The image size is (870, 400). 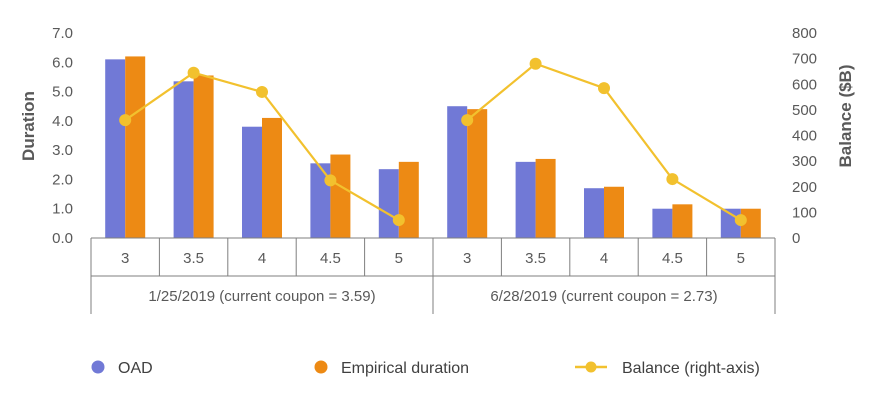 I want to click on y-right-tick-label: 0, so click(x=796, y=238).